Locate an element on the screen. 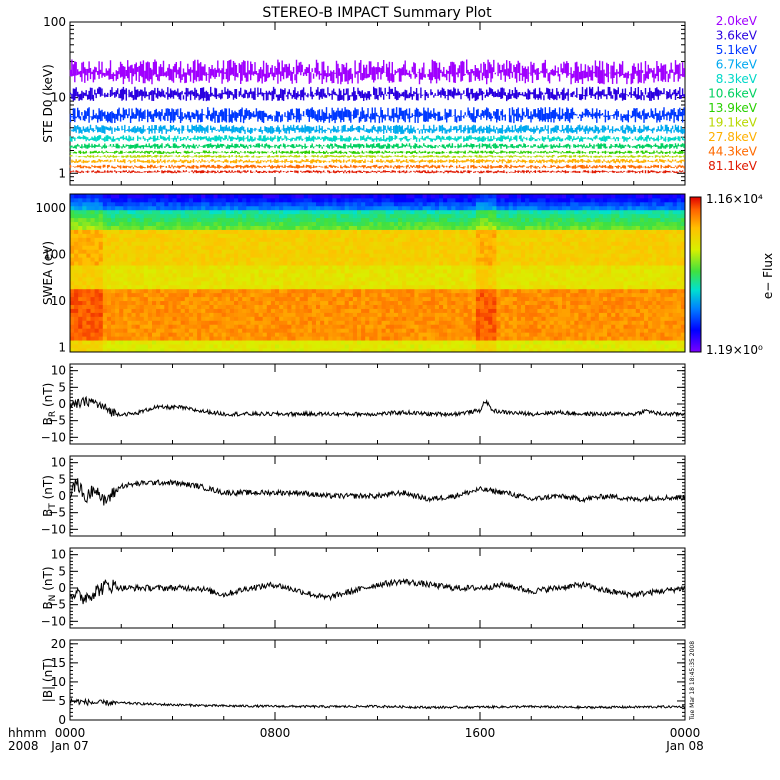  legend-entry: 19.1keV is located at coordinates (733, 123).